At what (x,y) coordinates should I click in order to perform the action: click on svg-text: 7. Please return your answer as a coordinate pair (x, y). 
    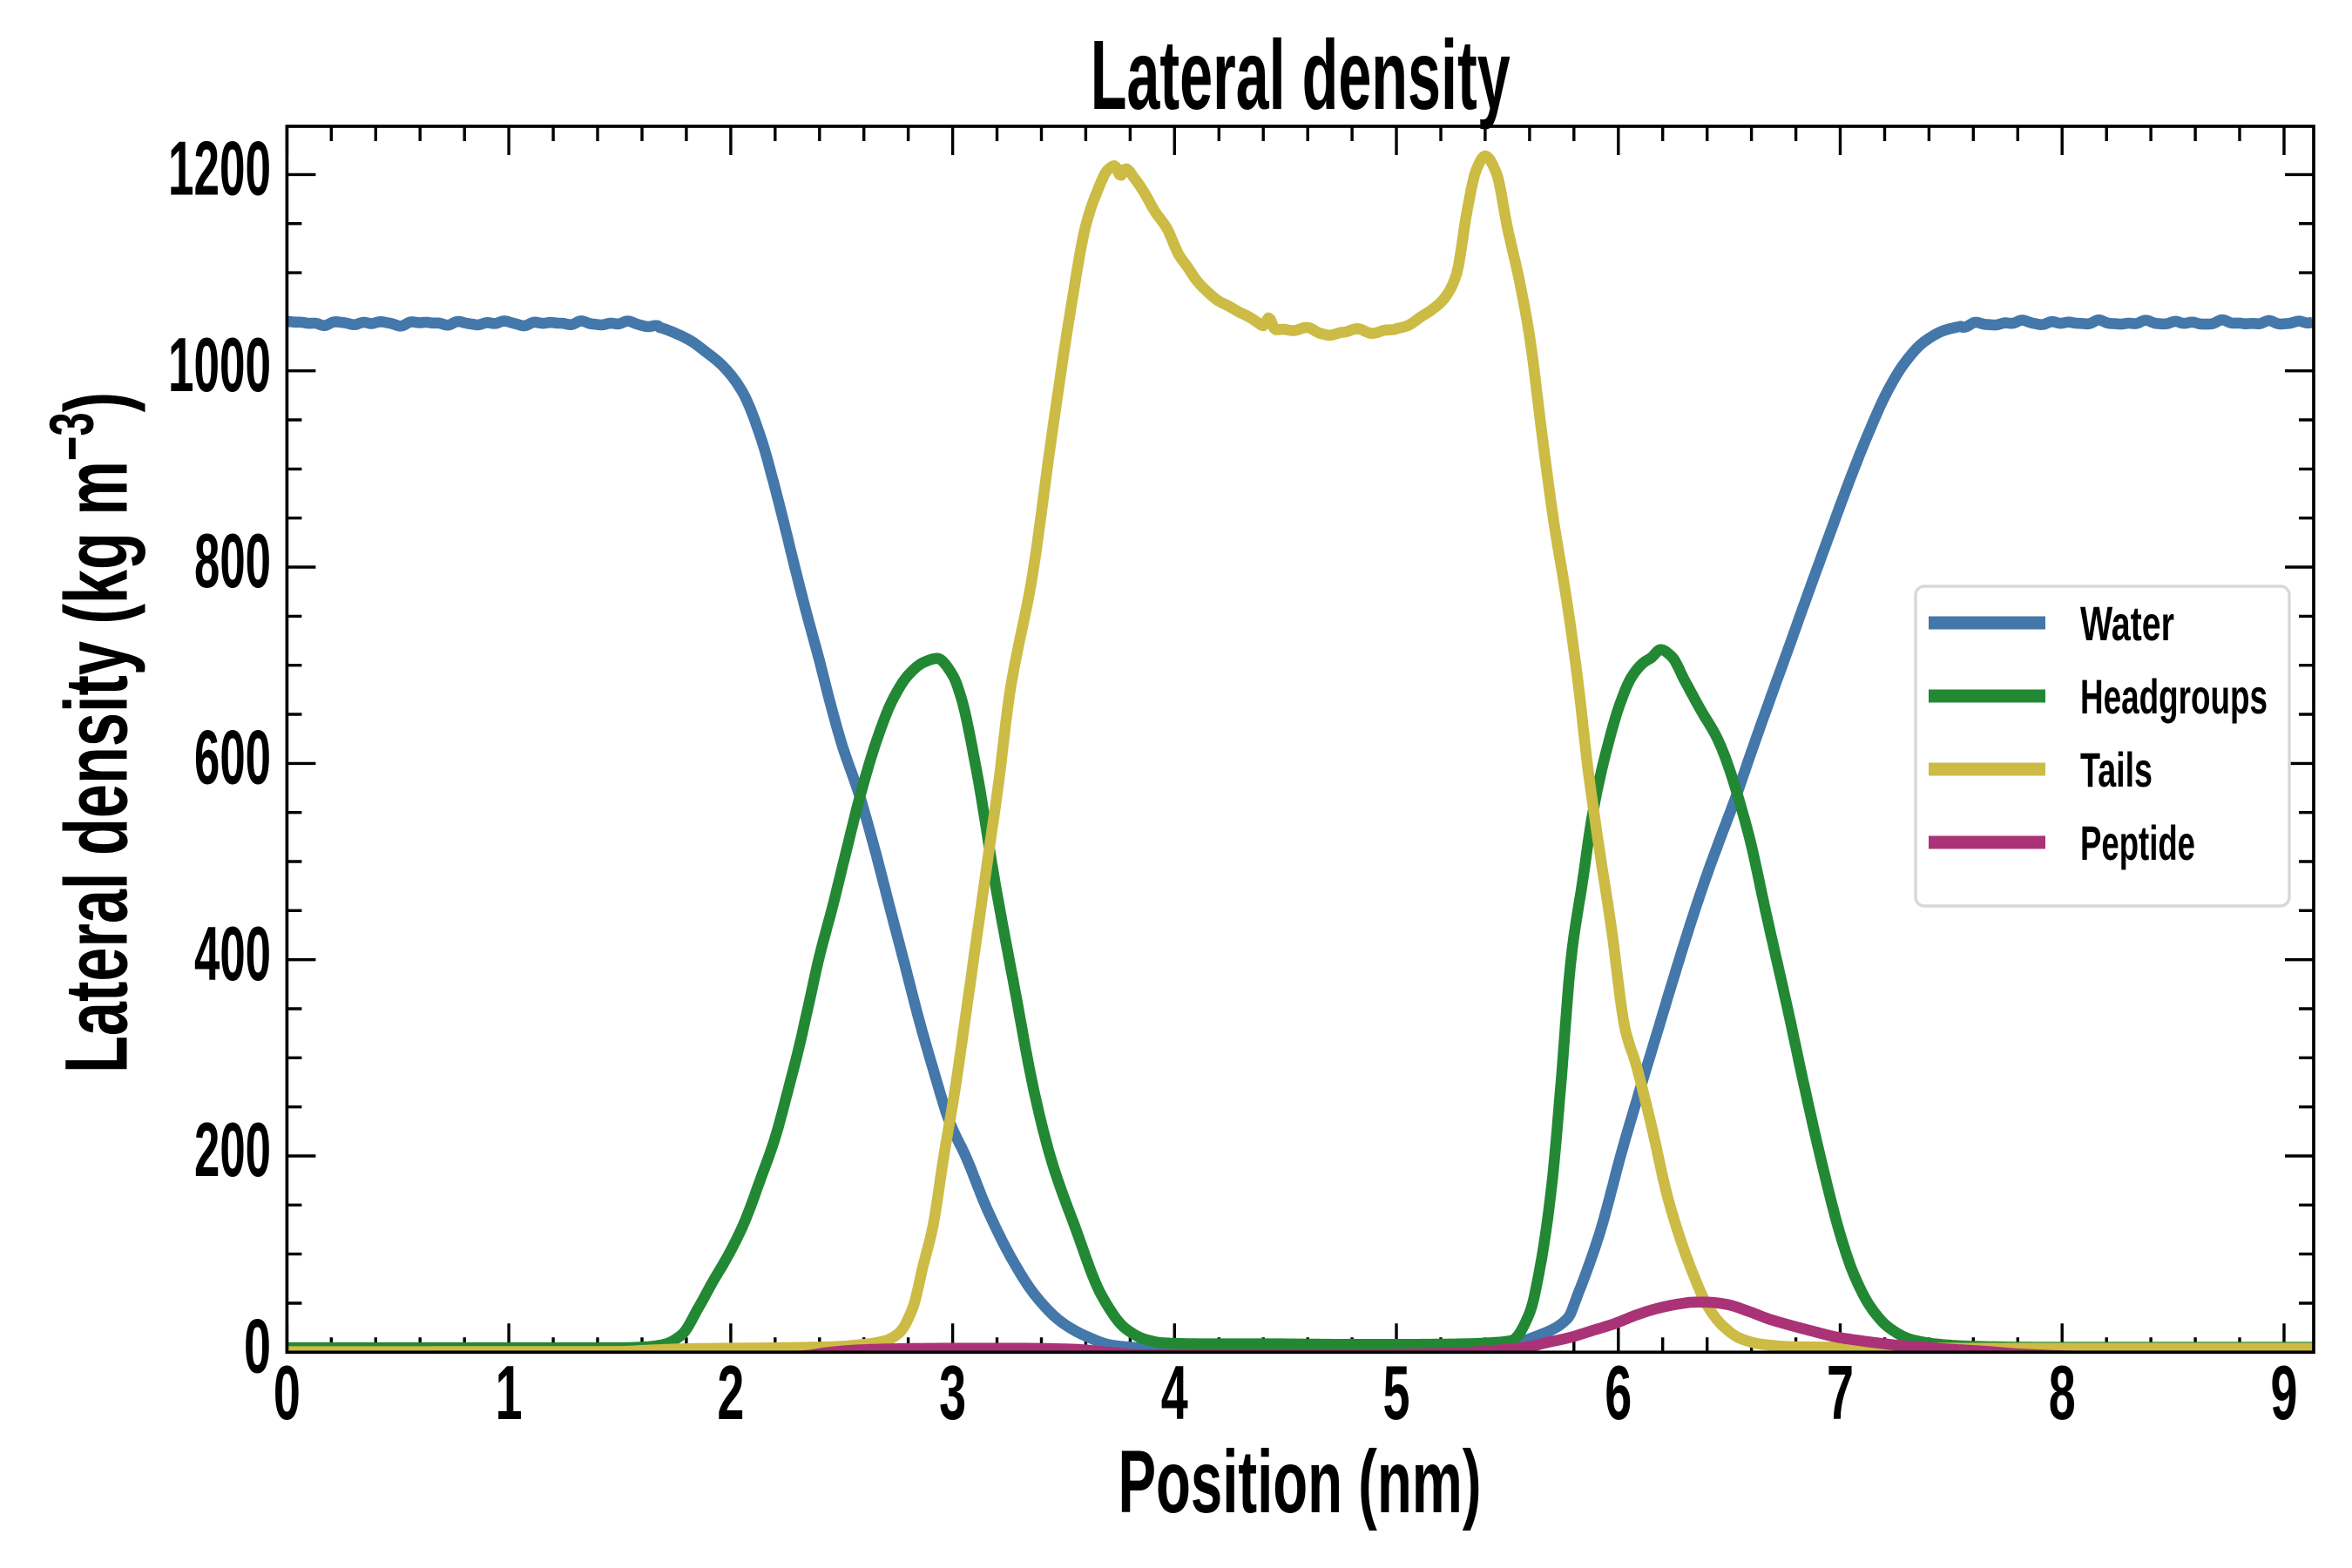
    Looking at the image, I should click on (1841, 1392).